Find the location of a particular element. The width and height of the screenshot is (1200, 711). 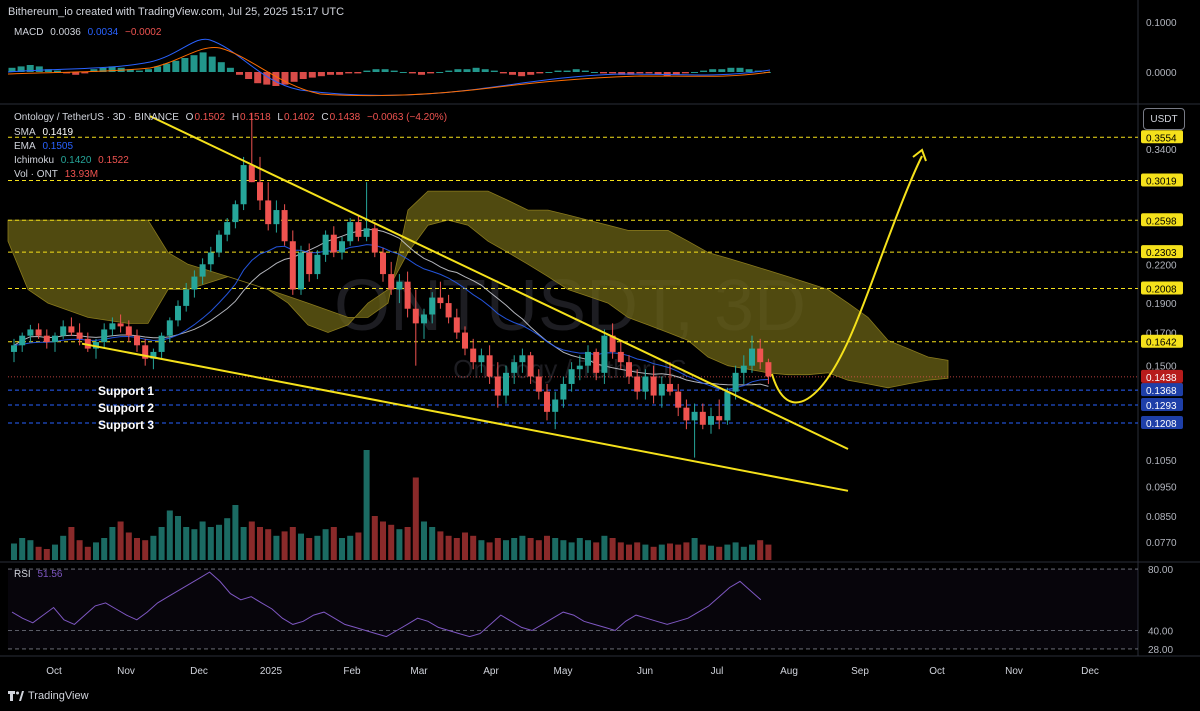

ichimoku-value-1: 0.1420 is located at coordinates (76, 160).